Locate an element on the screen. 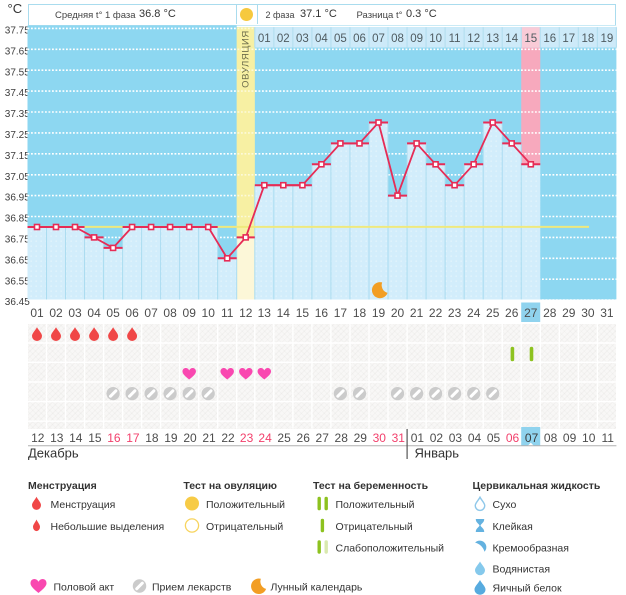  svg-text: Яичный белок is located at coordinates (528, 589).